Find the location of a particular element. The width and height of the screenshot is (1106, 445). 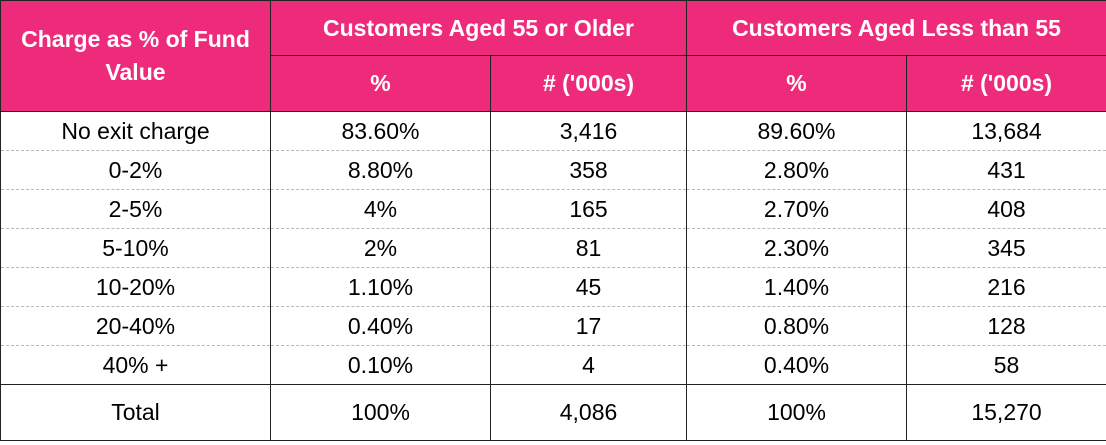

group-header-under-55: Customers Aged Less than 55 is located at coordinates (896, 28).